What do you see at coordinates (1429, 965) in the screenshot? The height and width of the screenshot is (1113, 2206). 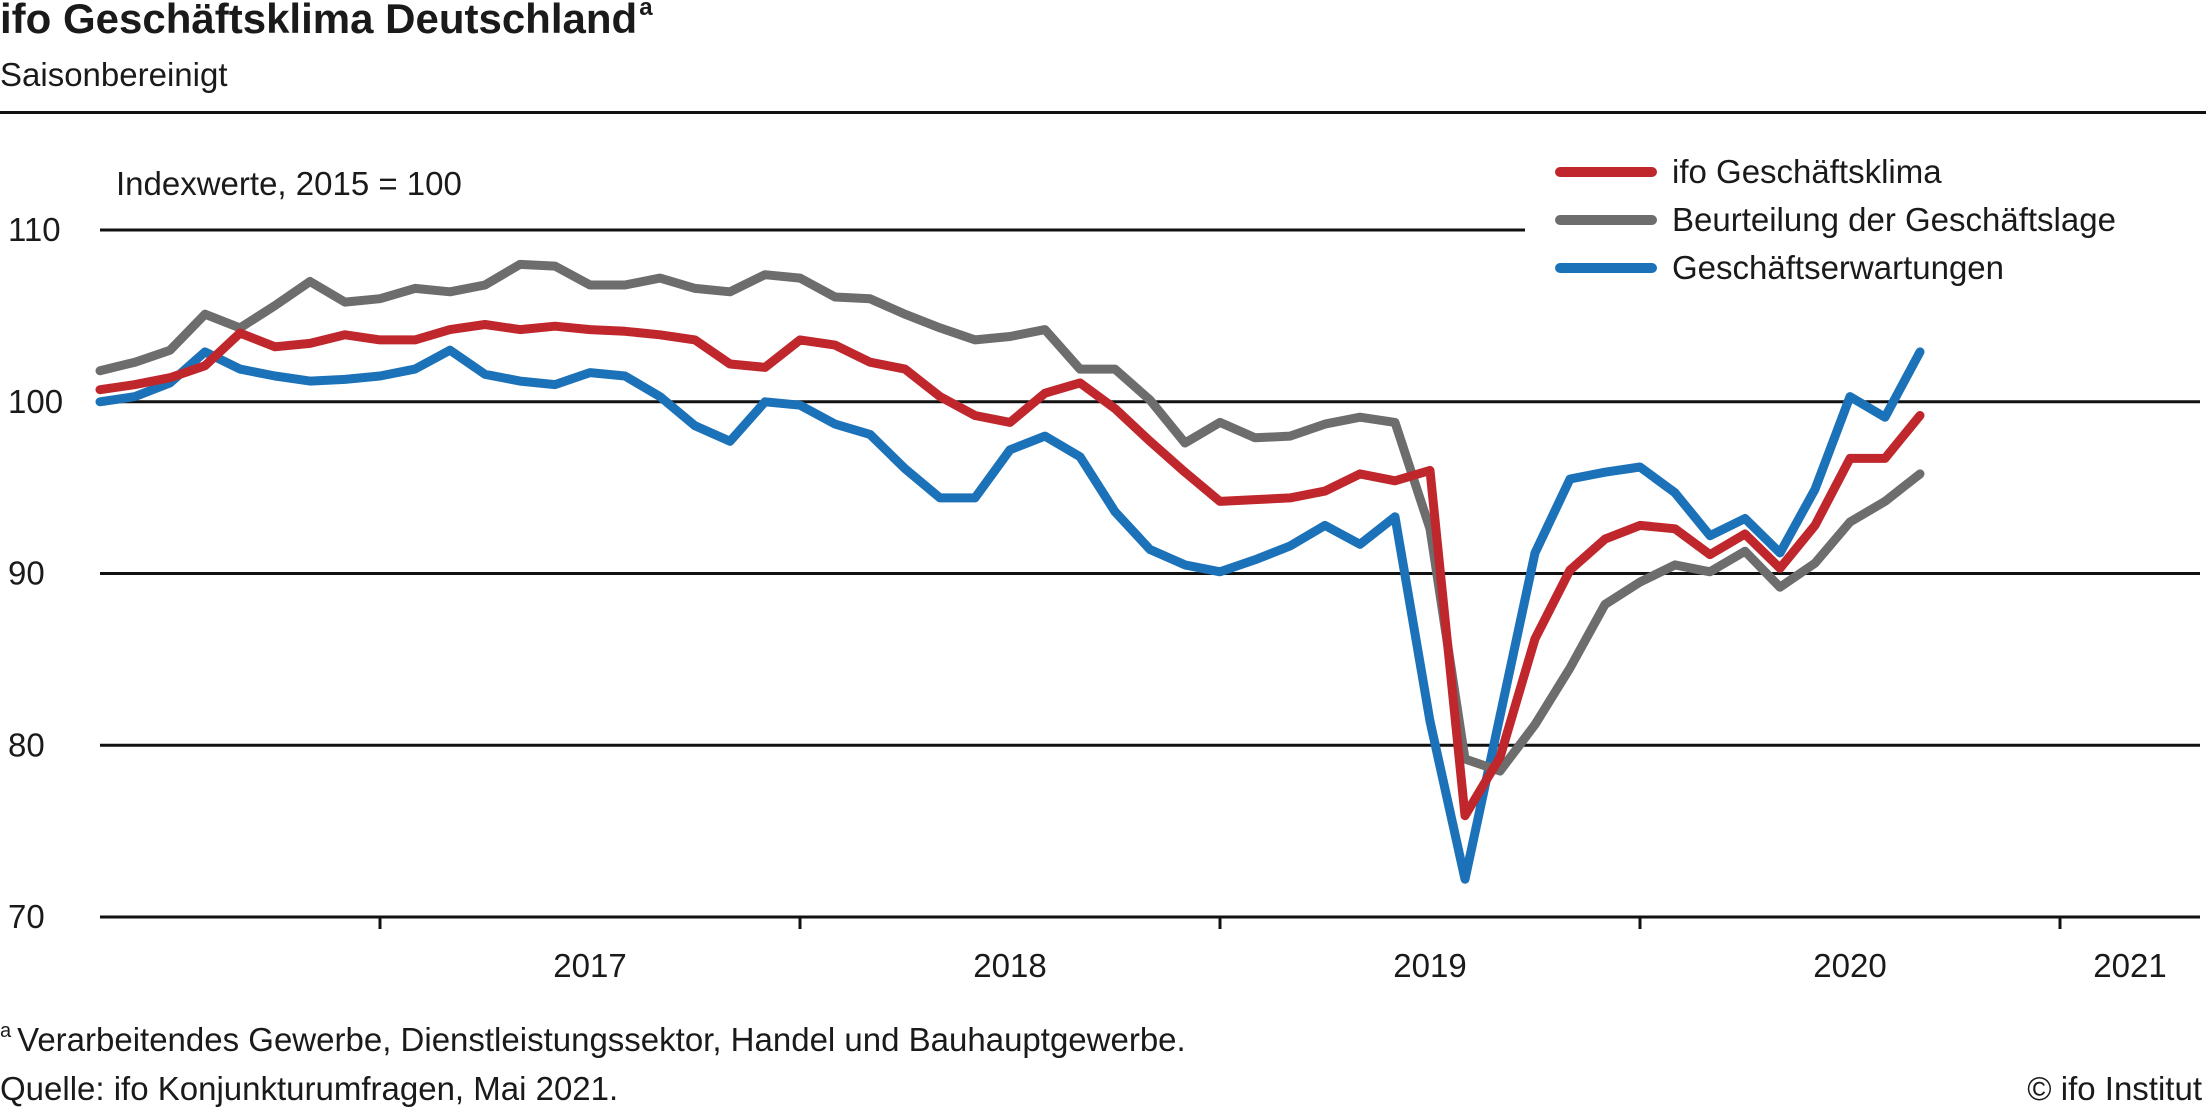 I see `x-tick-label: 2019` at bounding box center [1429, 965].